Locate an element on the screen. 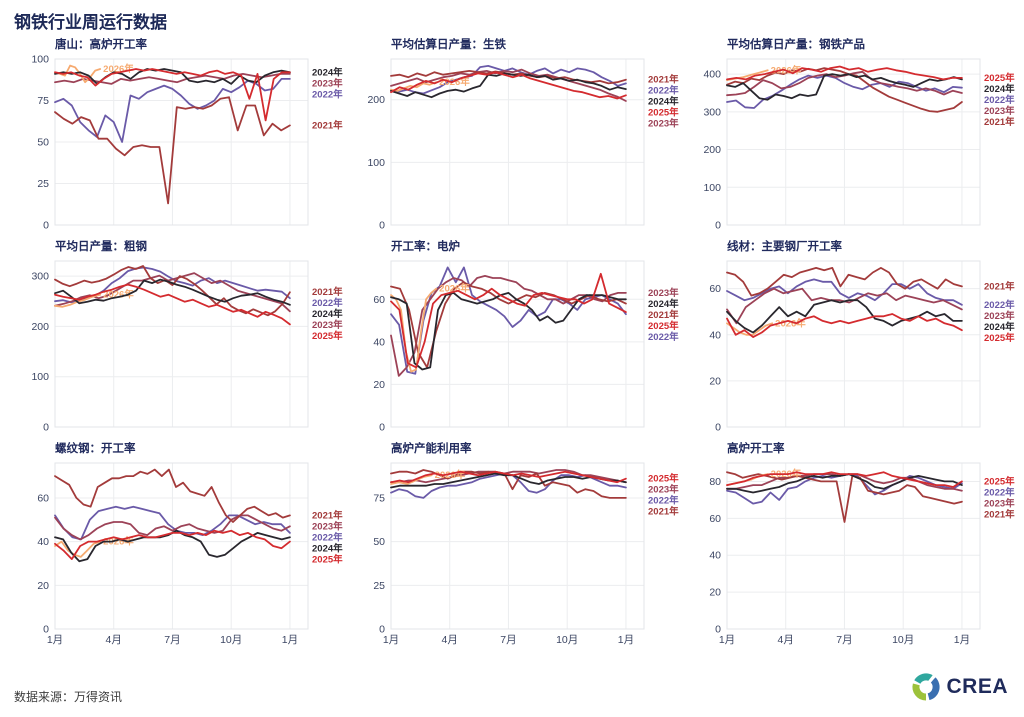 The height and width of the screenshot is (717, 1024). chart-title: 平均日产量：粗钢 is located at coordinates (101, 247).